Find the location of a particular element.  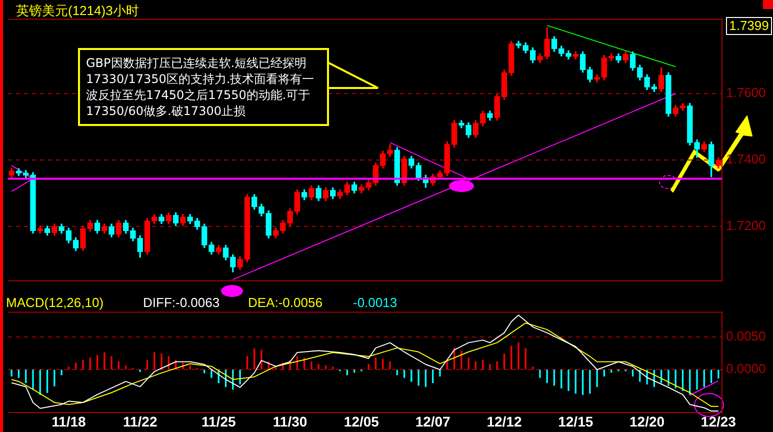

x-tick-label: 12/15 is located at coordinates (576, 421).